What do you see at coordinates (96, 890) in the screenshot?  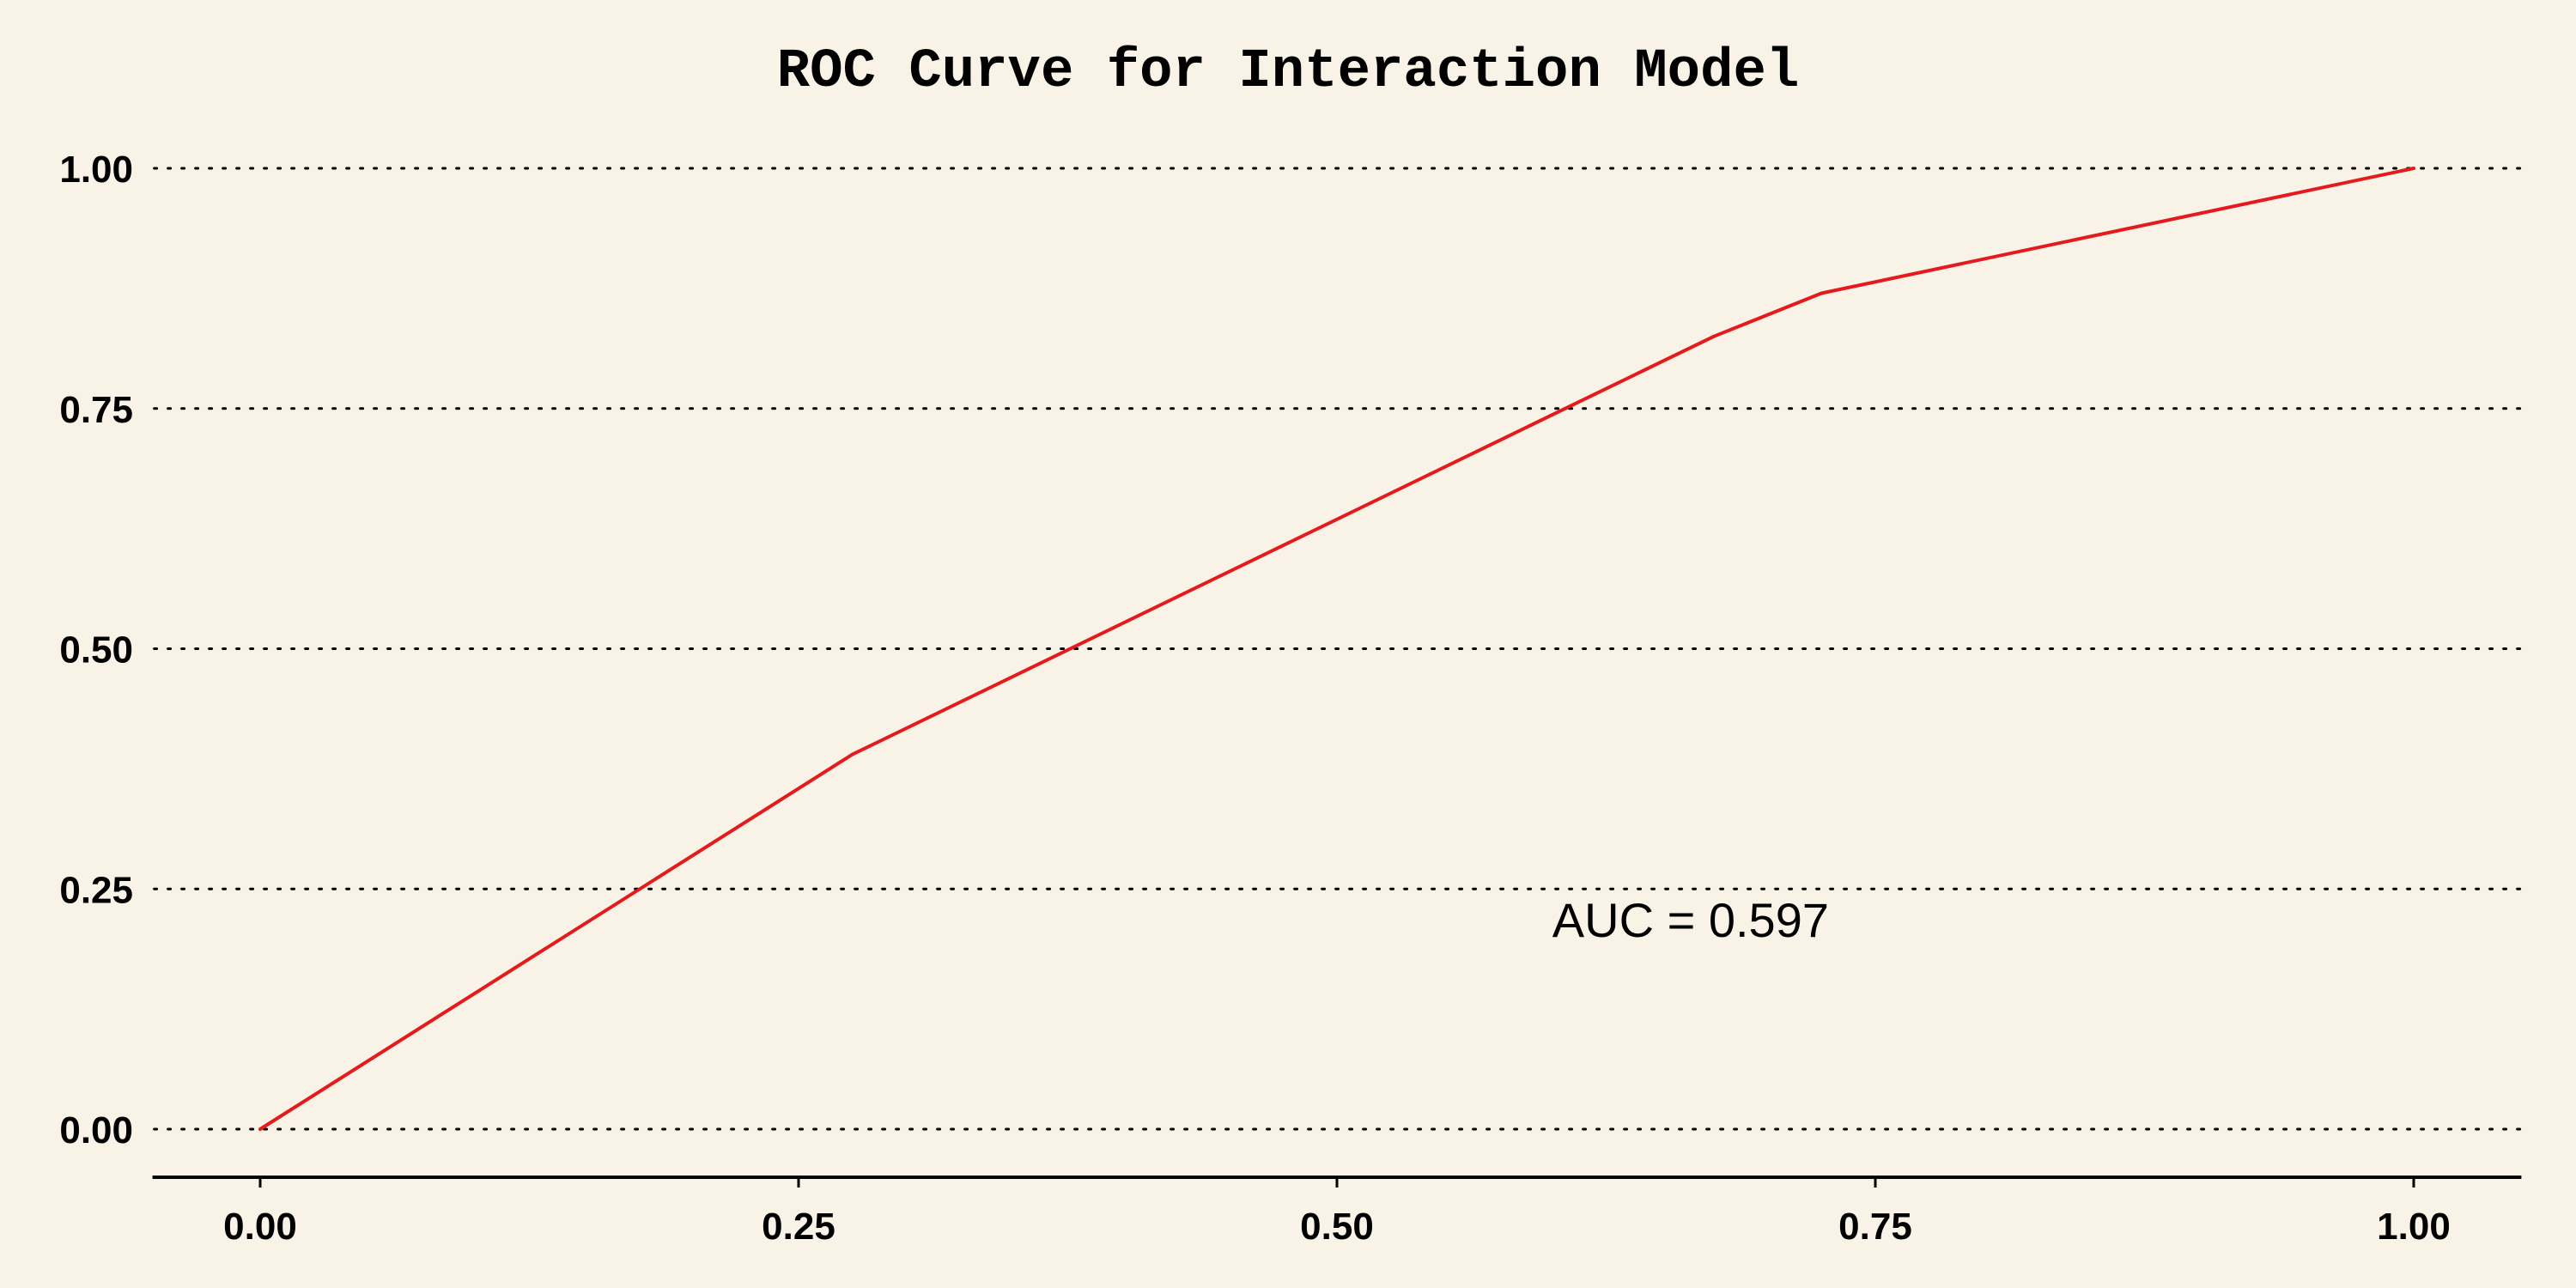 I see `y-tick-label: 0.25` at bounding box center [96, 890].